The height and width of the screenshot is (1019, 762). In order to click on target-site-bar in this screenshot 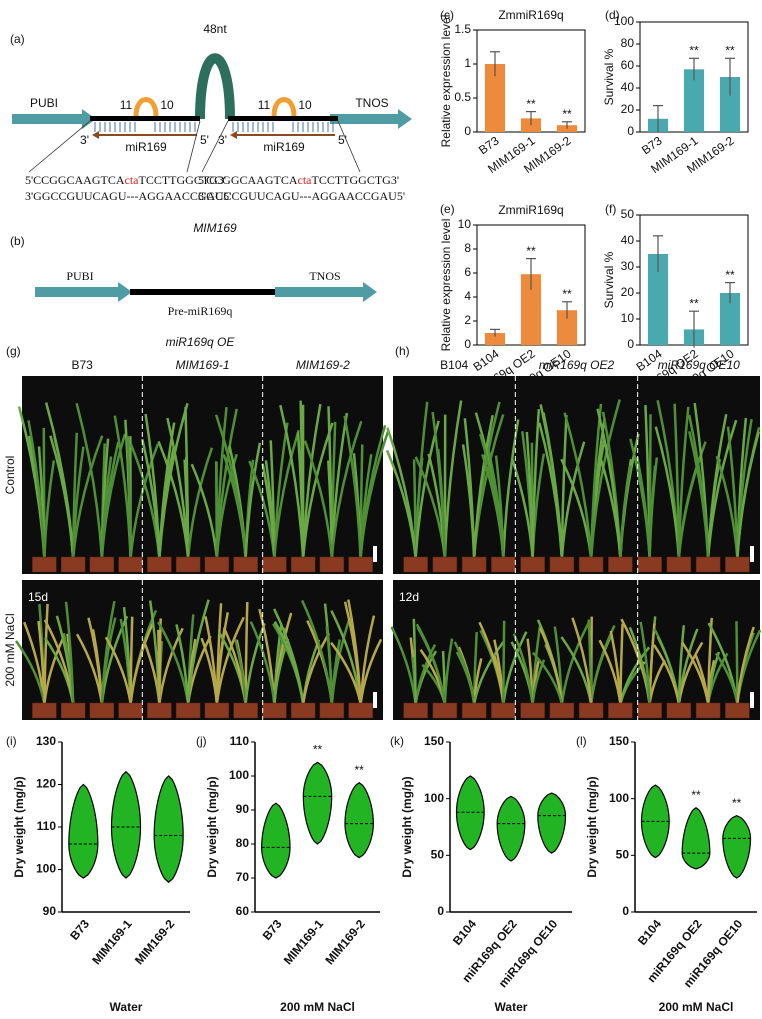, I will do `click(145, 118)`.